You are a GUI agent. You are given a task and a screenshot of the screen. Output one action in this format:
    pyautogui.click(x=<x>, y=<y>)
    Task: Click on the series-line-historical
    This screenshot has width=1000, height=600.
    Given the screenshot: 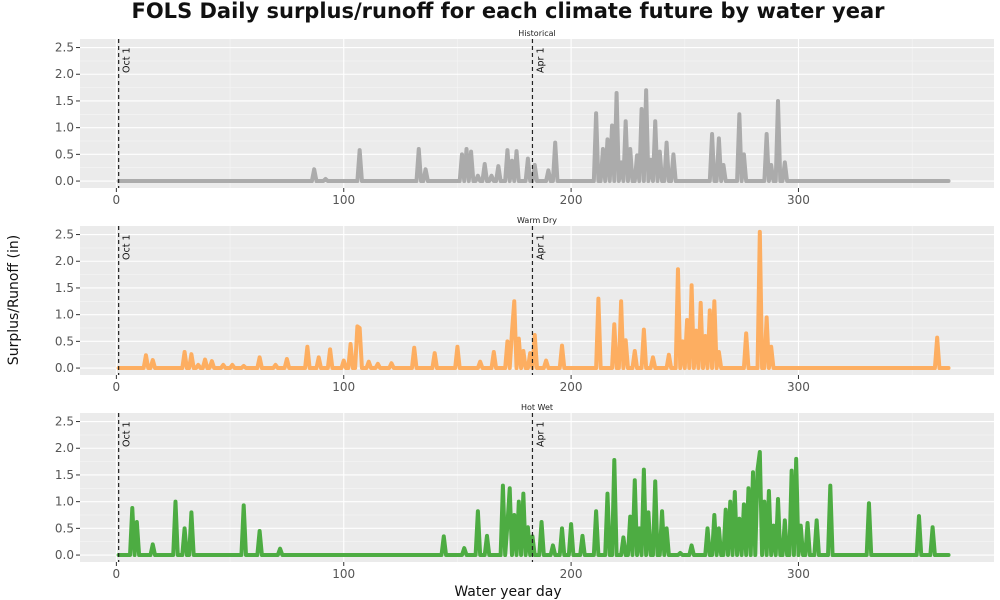 What is the action you would take?
    pyautogui.click(x=533, y=136)
    